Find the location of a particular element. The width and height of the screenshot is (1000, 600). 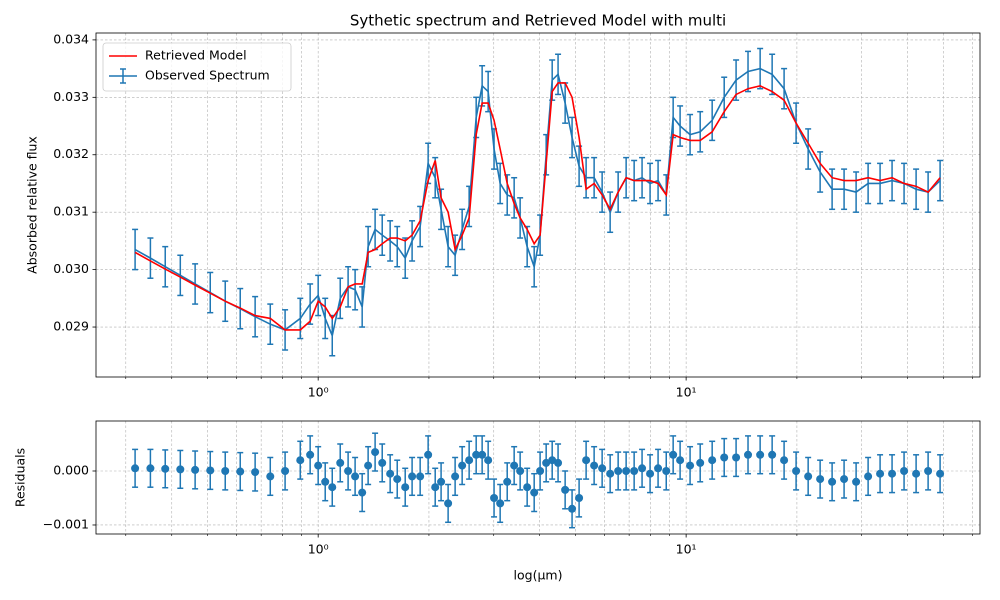

y-axis-label: Absorbed relative flux is located at coordinates (32, 205).